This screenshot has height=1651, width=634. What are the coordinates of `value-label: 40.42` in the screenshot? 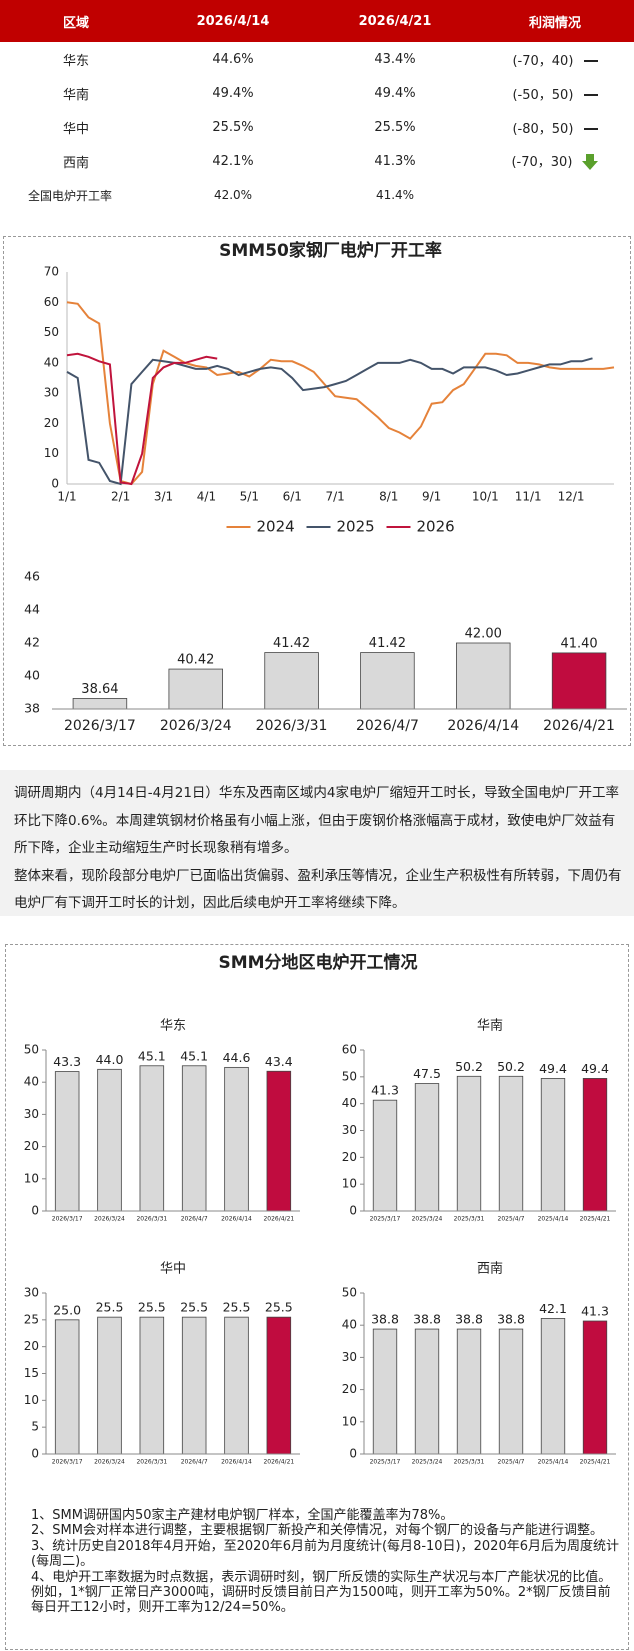 It's located at (195, 660).